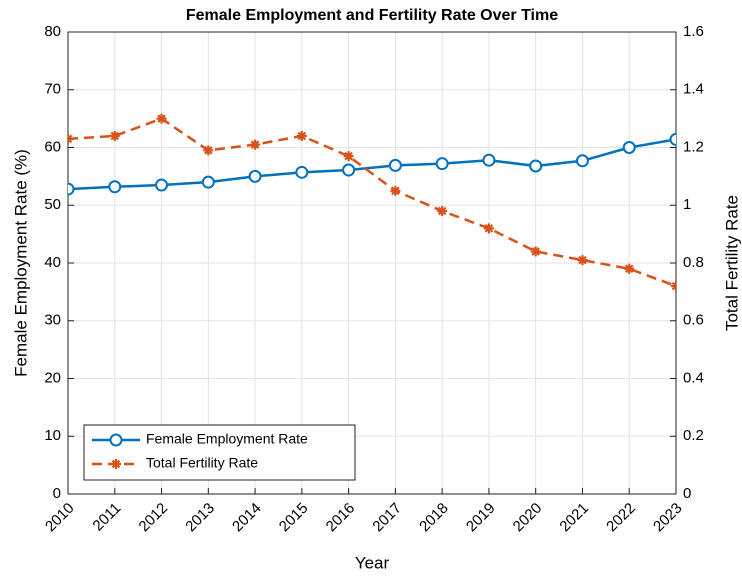 This screenshot has height=579, width=742. I want to click on y-tick-label: 10, so click(52, 435).